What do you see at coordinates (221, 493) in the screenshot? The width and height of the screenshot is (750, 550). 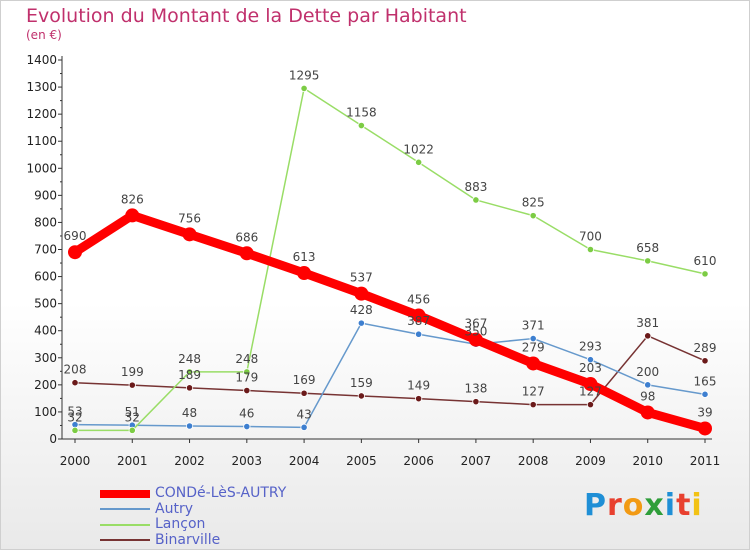 I see `legend-label-conde: CONDé-LèS-AUTRY` at bounding box center [221, 493].